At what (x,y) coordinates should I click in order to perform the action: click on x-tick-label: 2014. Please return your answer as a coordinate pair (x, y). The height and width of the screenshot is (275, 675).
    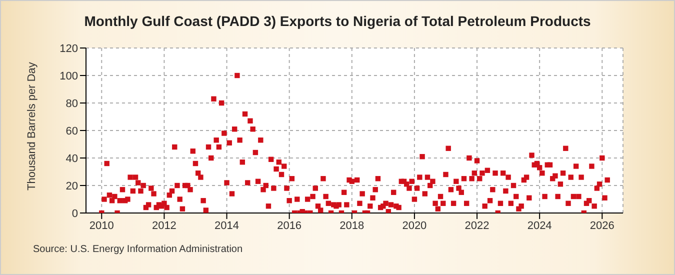
    Looking at the image, I should click on (227, 226).